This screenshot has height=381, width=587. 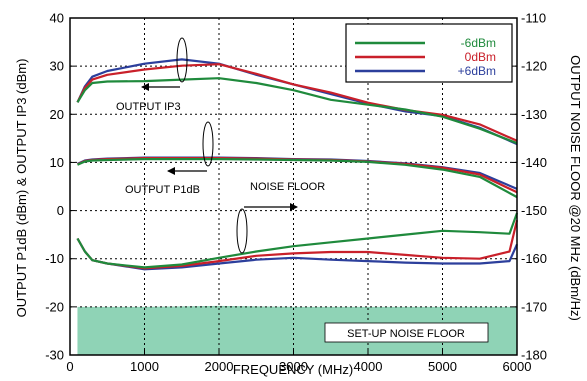 I want to click on setup-floor-layer, so click(x=297, y=330).